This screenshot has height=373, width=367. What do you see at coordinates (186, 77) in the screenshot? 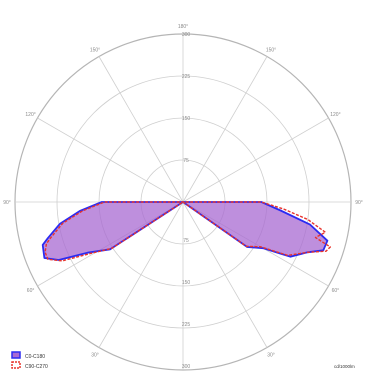
I see `radial-label-upper-225: 225` at bounding box center [186, 77].